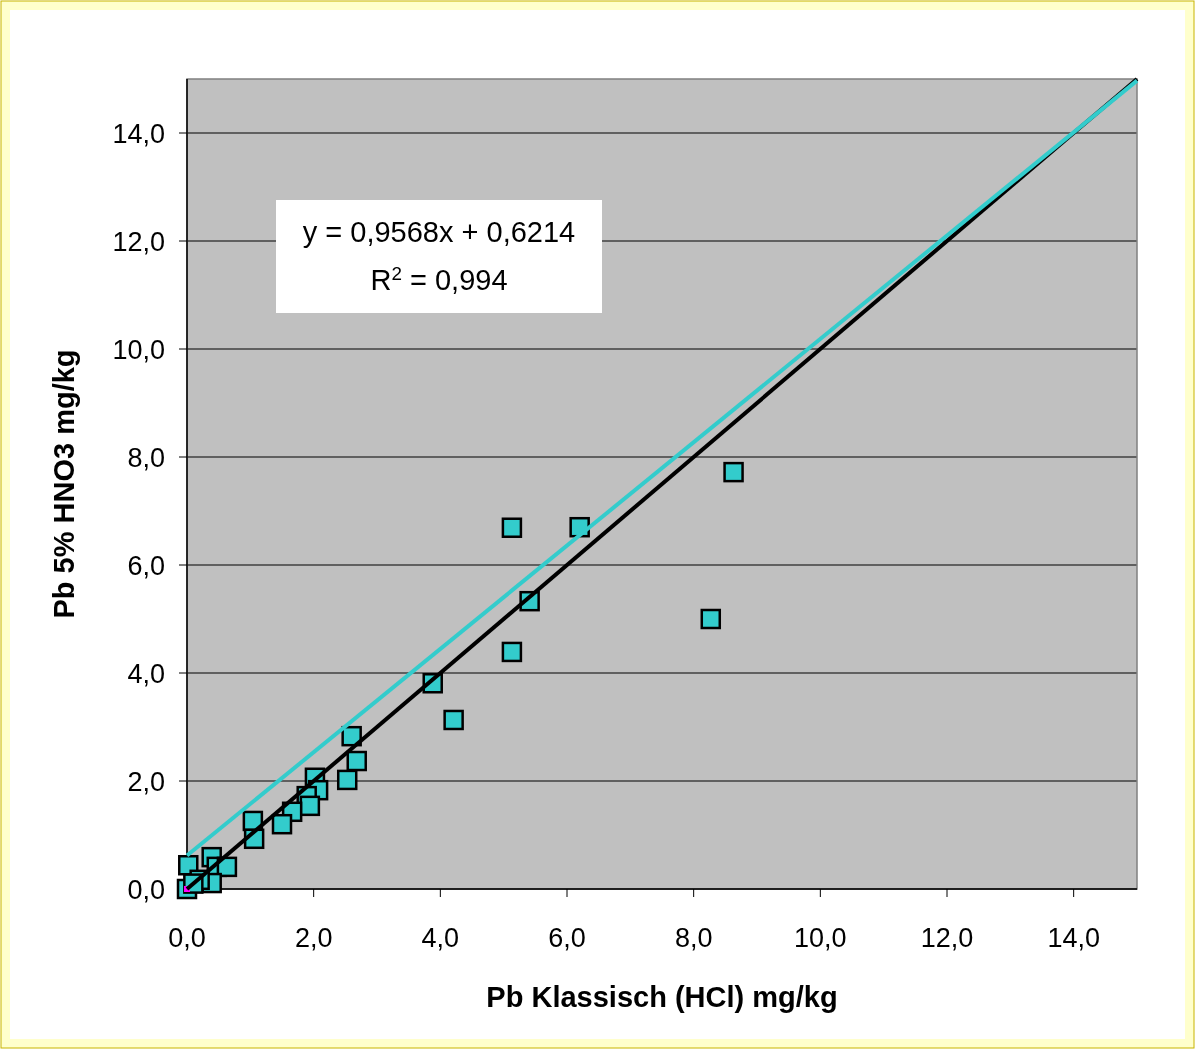 Image resolution: width=1195 pixels, height=1049 pixels. What do you see at coordinates (439, 232) in the screenshot?
I see `annotation: y = 0,9568x + 0,6214` at bounding box center [439, 232].